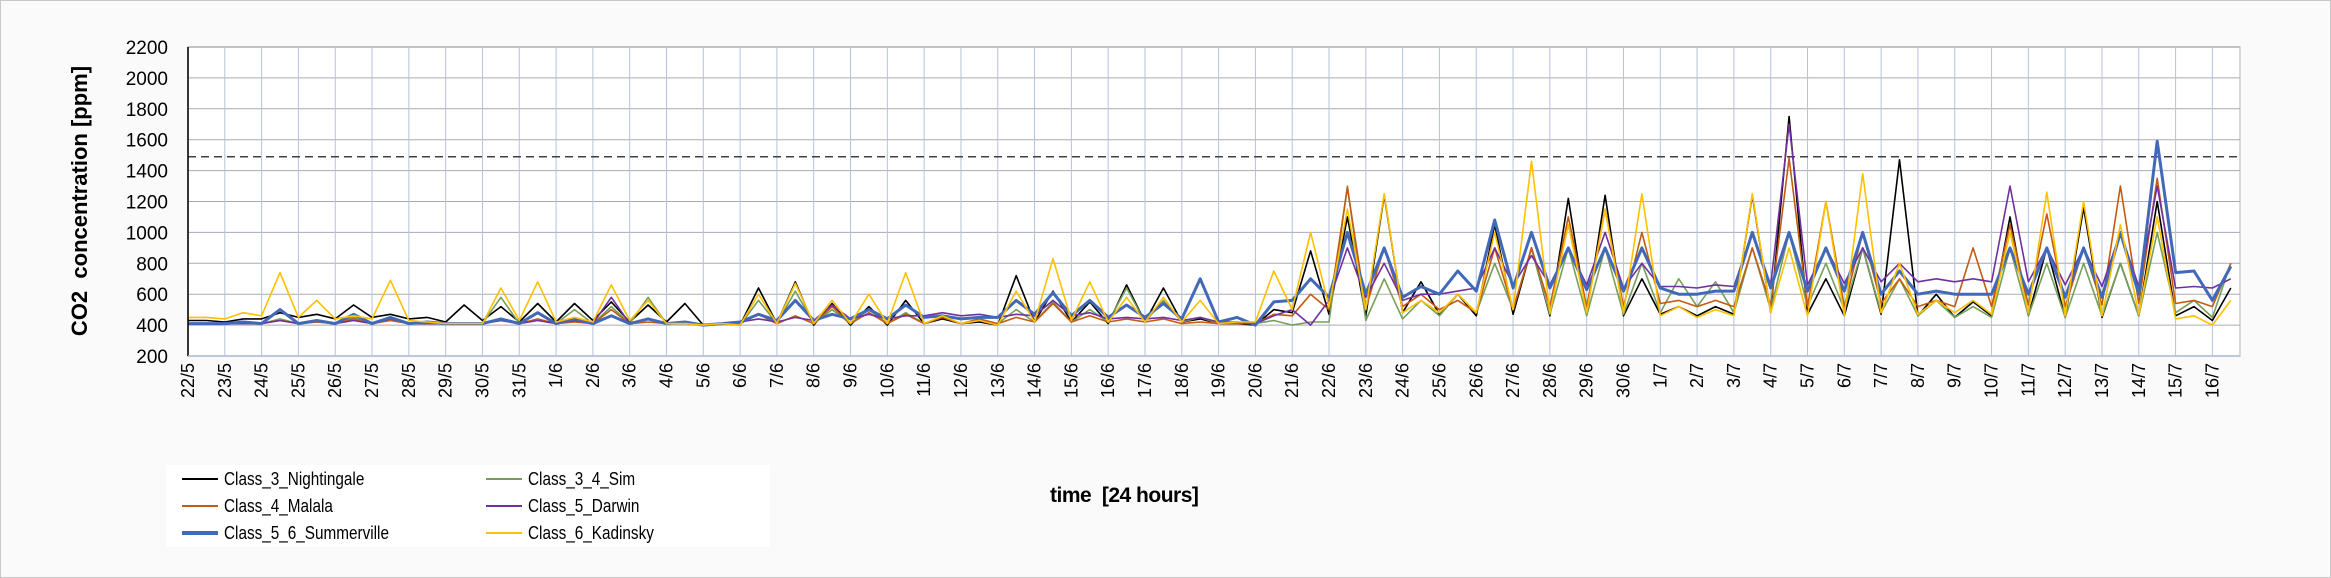  I want to click on x-tick-label: 24/6, so click(1403, 380).